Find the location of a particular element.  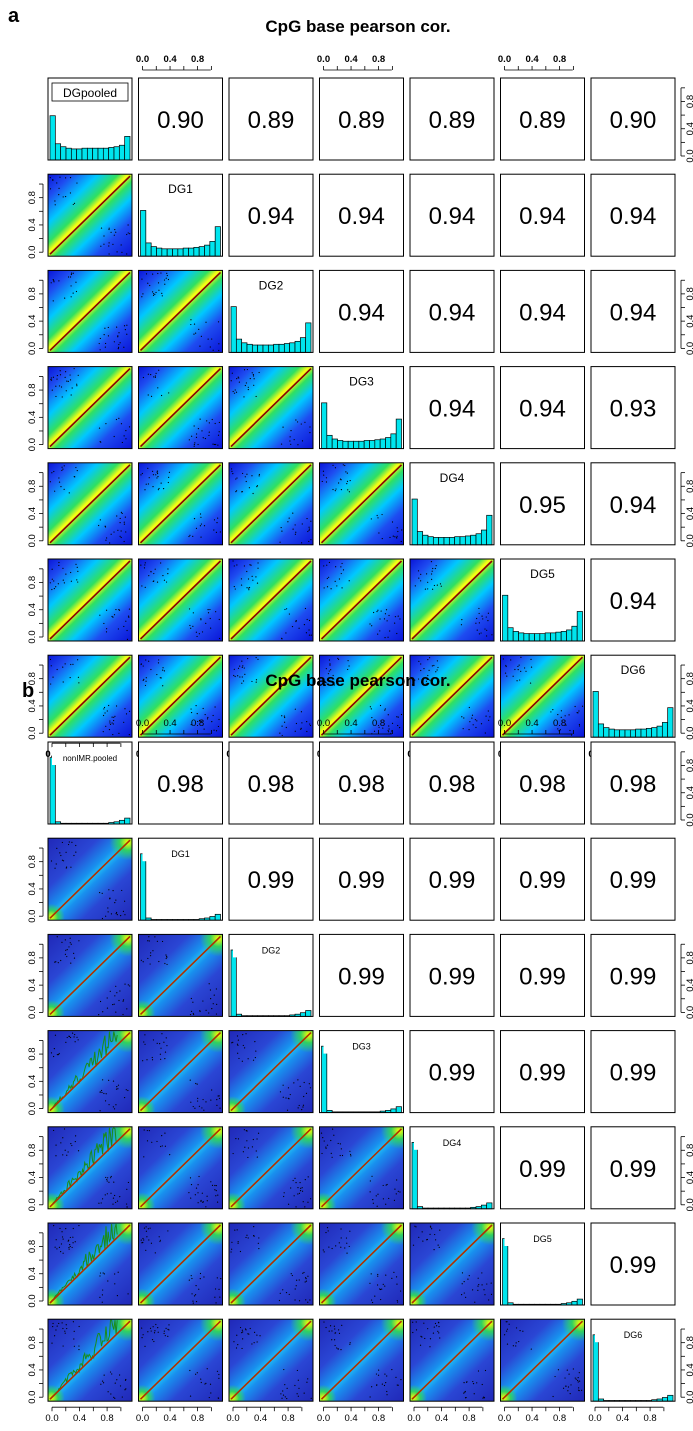

pairs-cell is located at coordinates (90, 215).